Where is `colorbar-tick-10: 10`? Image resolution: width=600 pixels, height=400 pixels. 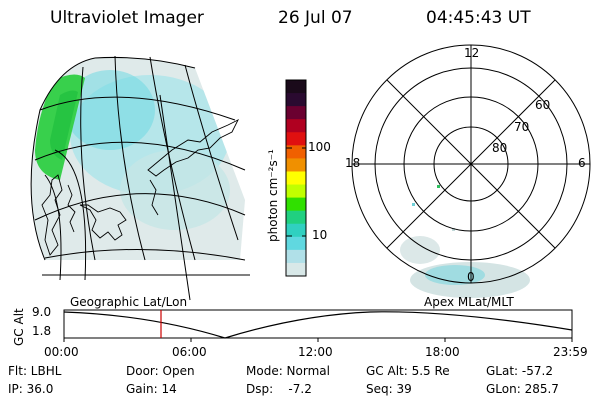
colorbar-tick-10: 10 is located at coordinates (320, 235).